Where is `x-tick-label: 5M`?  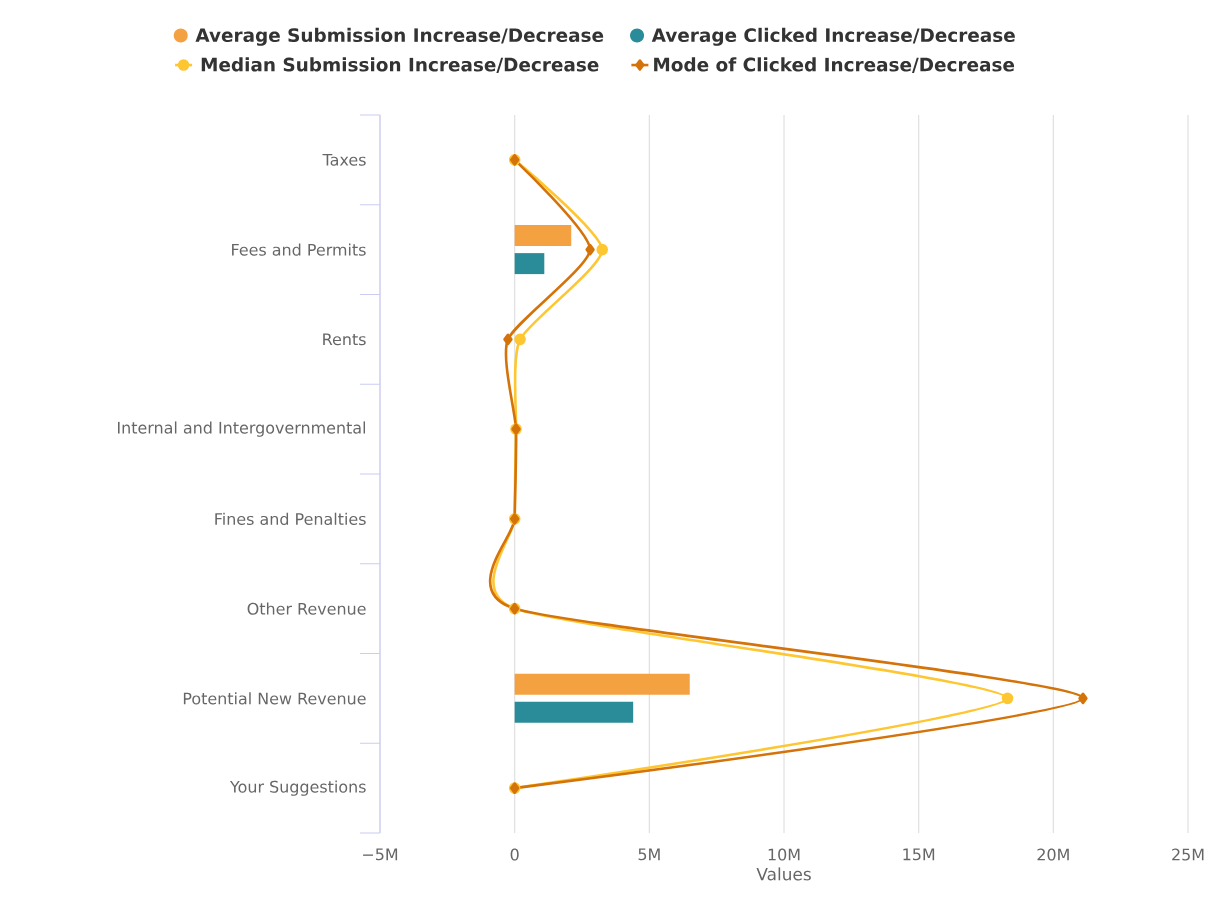
x-tick-label: 5M is located at coordinates (649, 854).